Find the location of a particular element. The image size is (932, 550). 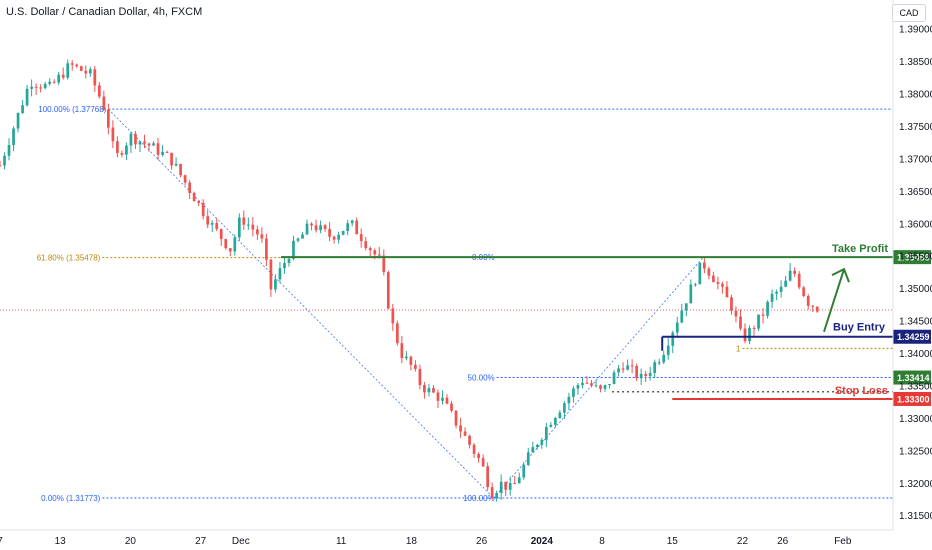

y-tick-label: 1.37000 is located at coordinates (915, 159).